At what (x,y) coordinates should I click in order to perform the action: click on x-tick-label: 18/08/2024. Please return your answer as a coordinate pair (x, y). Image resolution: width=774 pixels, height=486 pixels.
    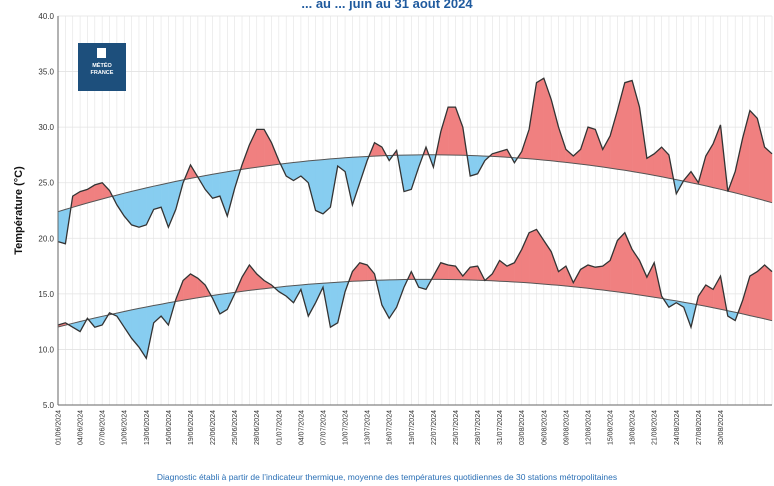
    Looking at the image, I should click on (633, 427).